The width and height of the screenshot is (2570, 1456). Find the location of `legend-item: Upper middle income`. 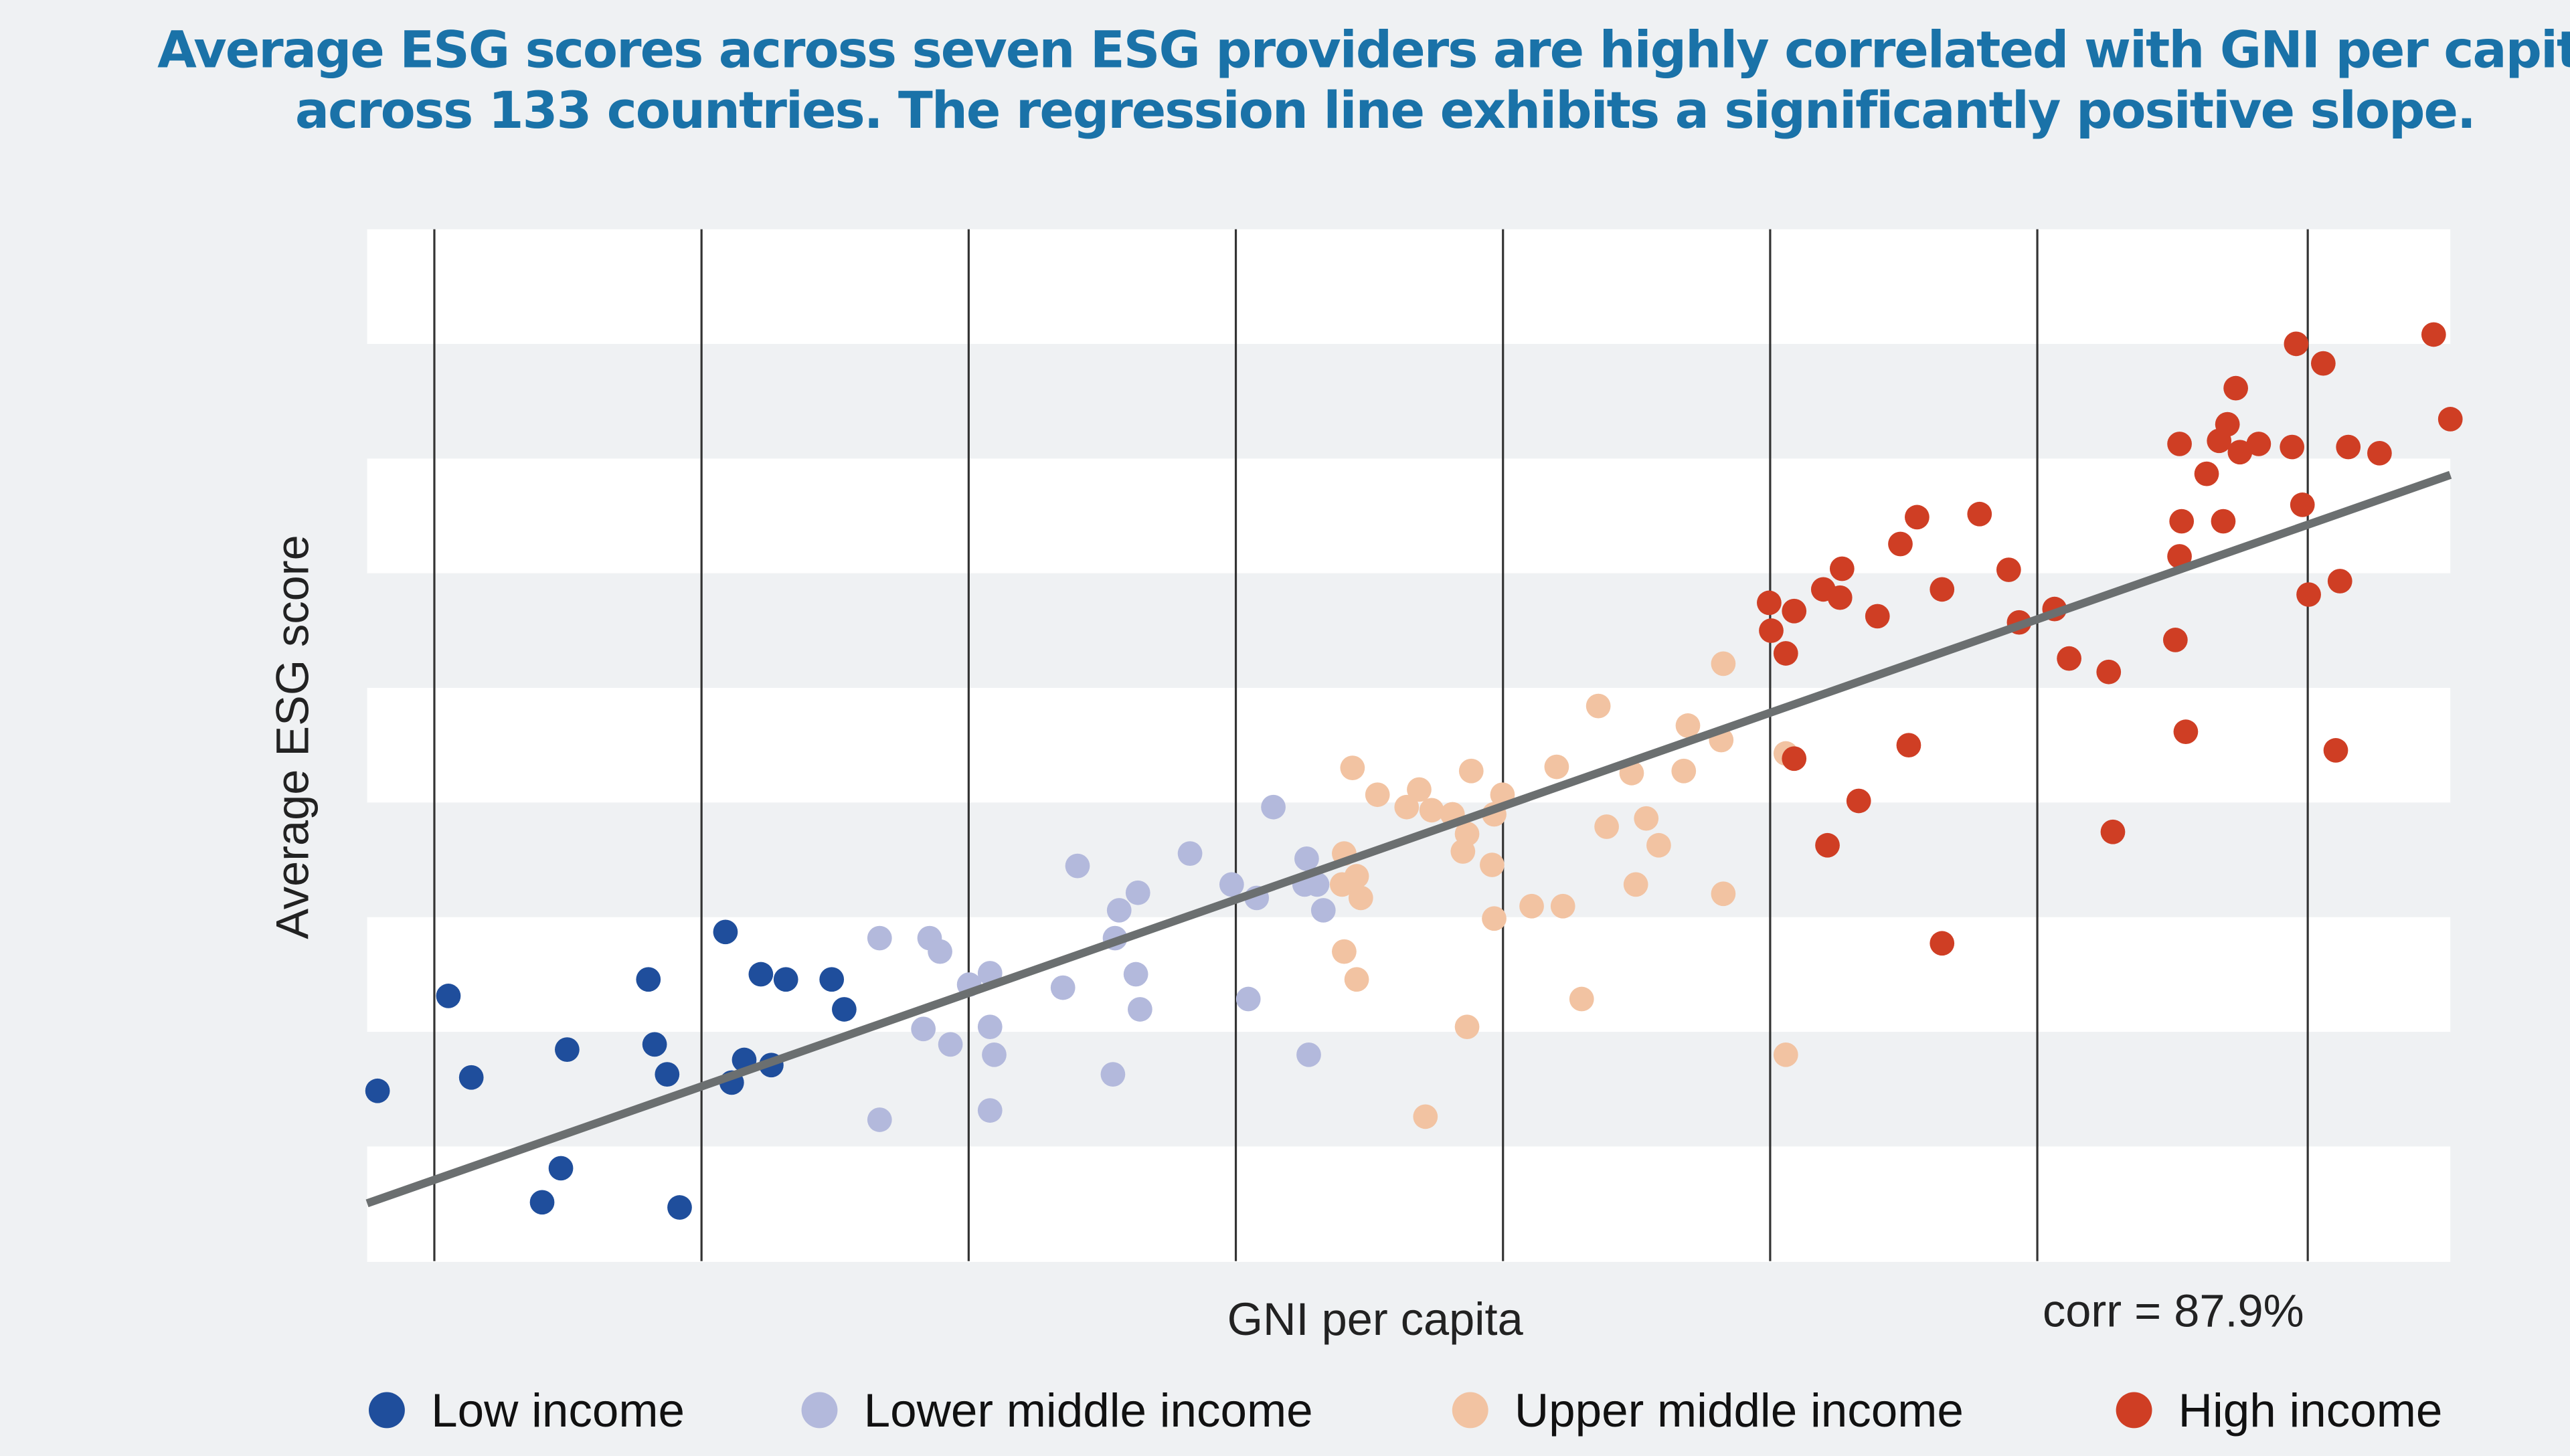

legend-item: Upper middle income is located at coordinates (1708, 1410).